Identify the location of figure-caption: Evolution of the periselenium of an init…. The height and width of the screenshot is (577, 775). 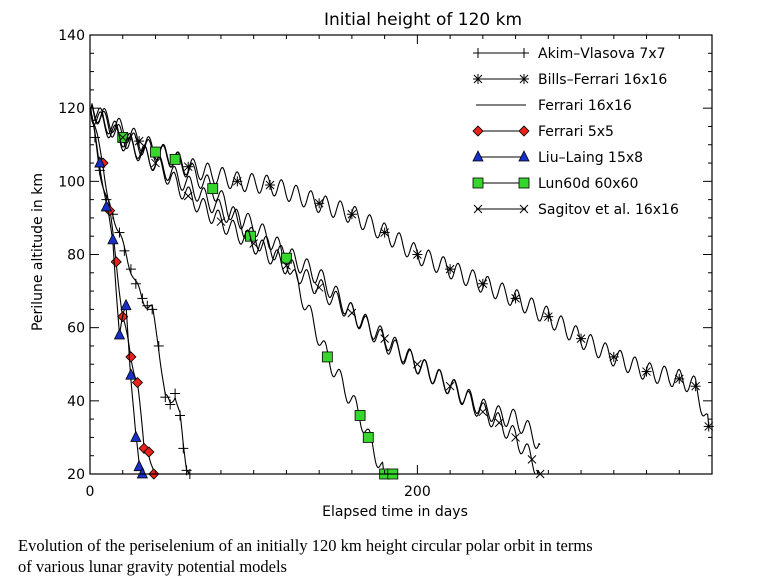
(394, 556).